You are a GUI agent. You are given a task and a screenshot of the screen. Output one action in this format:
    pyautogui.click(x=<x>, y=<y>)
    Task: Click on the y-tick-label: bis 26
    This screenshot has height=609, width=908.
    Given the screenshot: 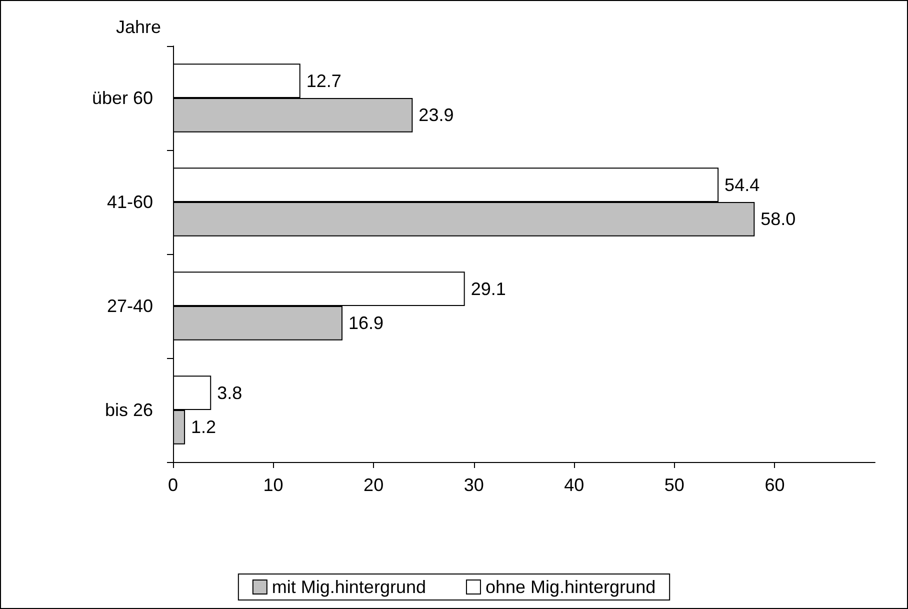 What is the action you would take?
    pyautogui.click(x=128, y=410)
    